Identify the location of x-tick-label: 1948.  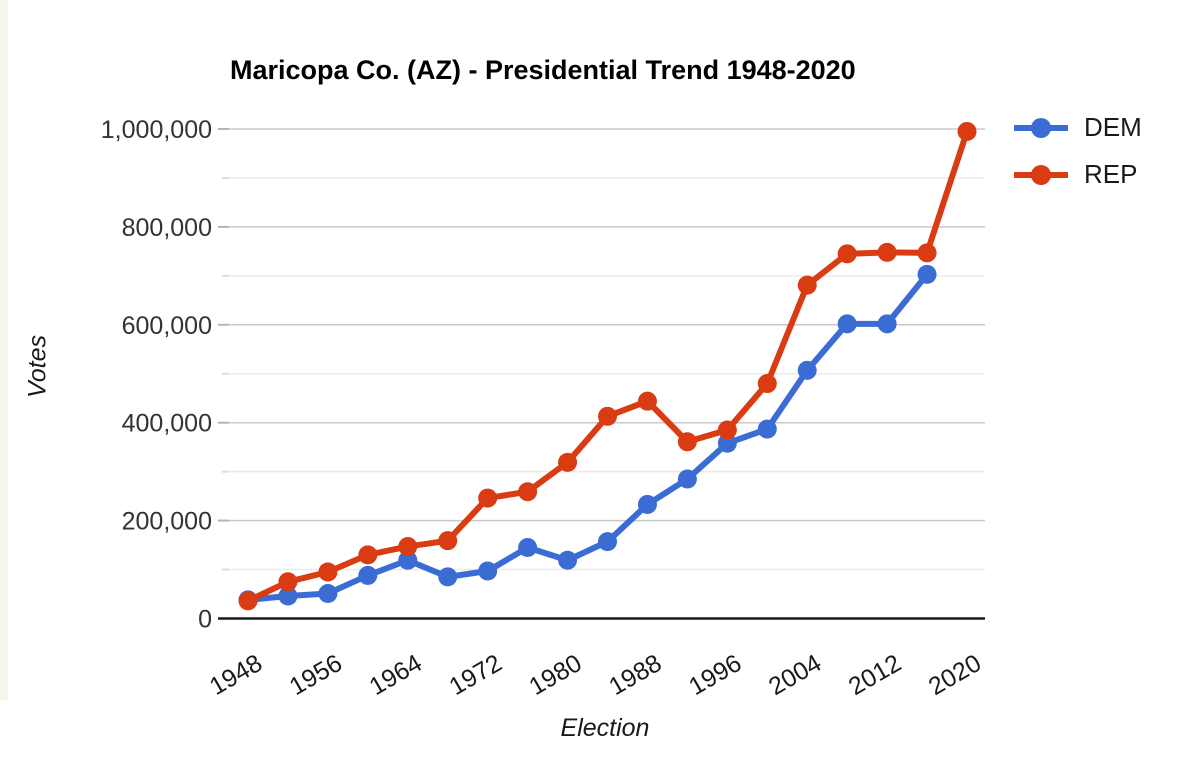
(236, 675).